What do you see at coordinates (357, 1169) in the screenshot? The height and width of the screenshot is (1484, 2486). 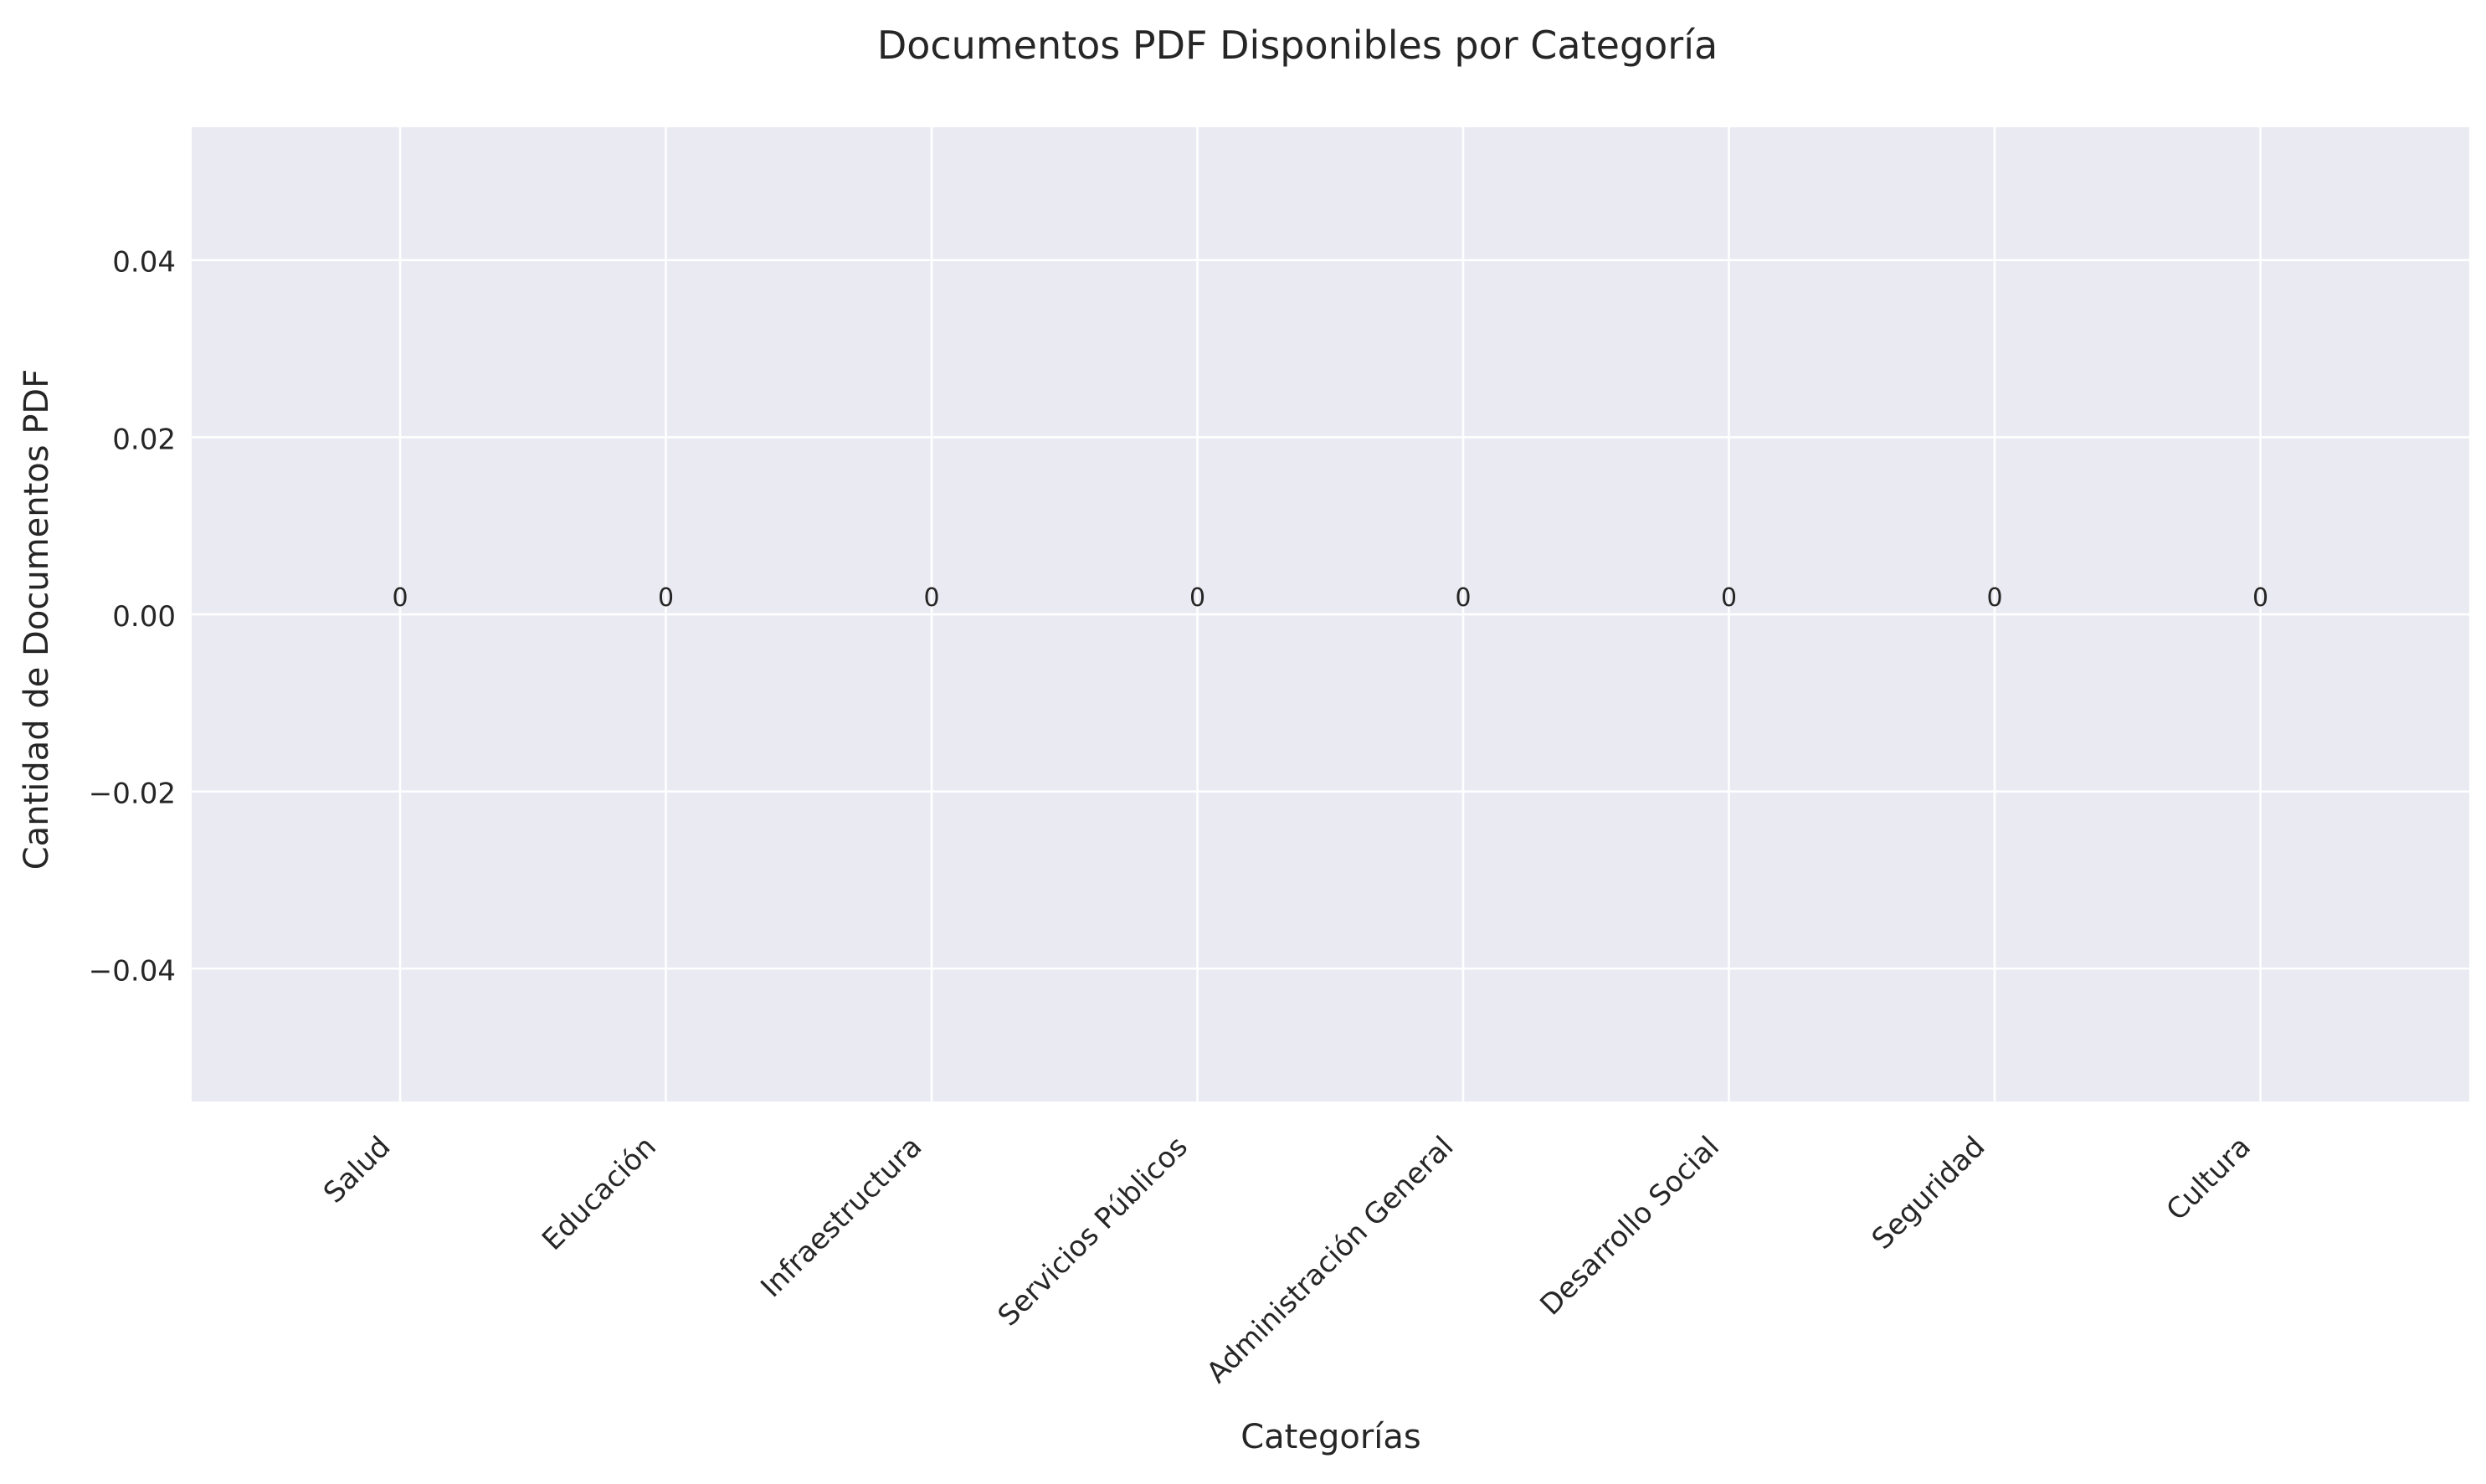 I see `x-tick-label: Salud` at bounding box center [357, 1169].